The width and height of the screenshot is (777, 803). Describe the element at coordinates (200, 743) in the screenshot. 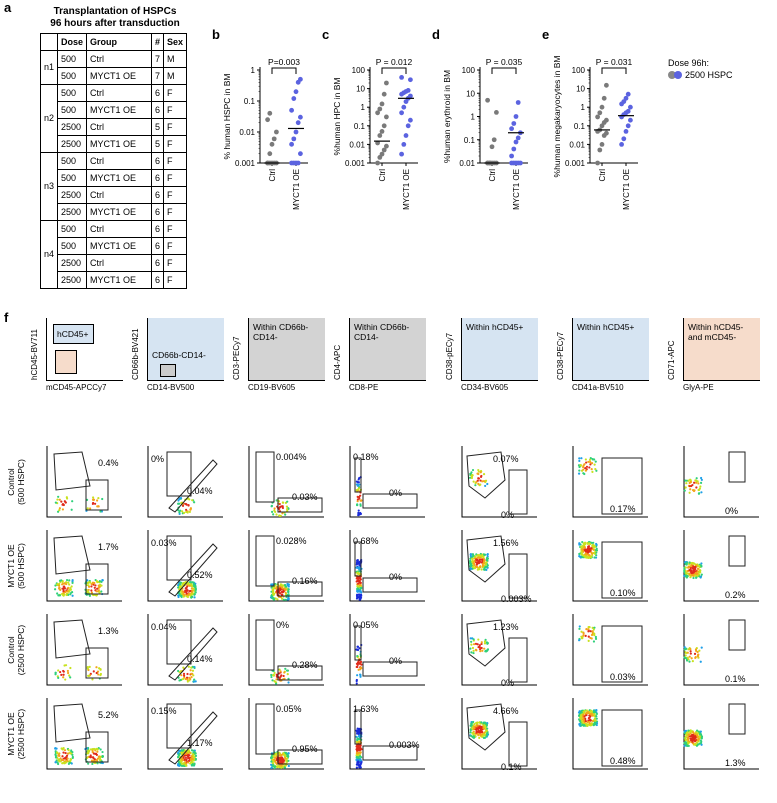

I see `gate-percentage: 1.17%` at that location.